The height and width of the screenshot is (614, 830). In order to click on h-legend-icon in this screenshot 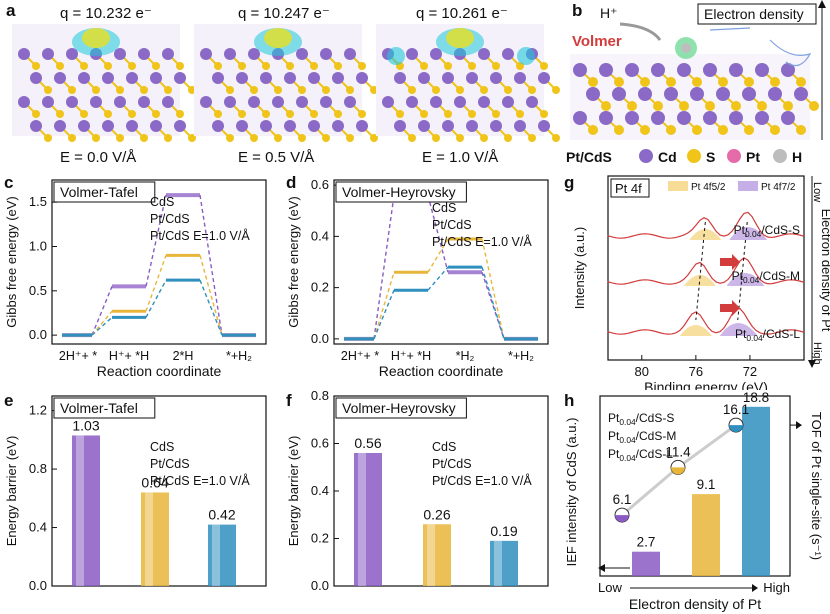, I will do `click(780, 156)`.